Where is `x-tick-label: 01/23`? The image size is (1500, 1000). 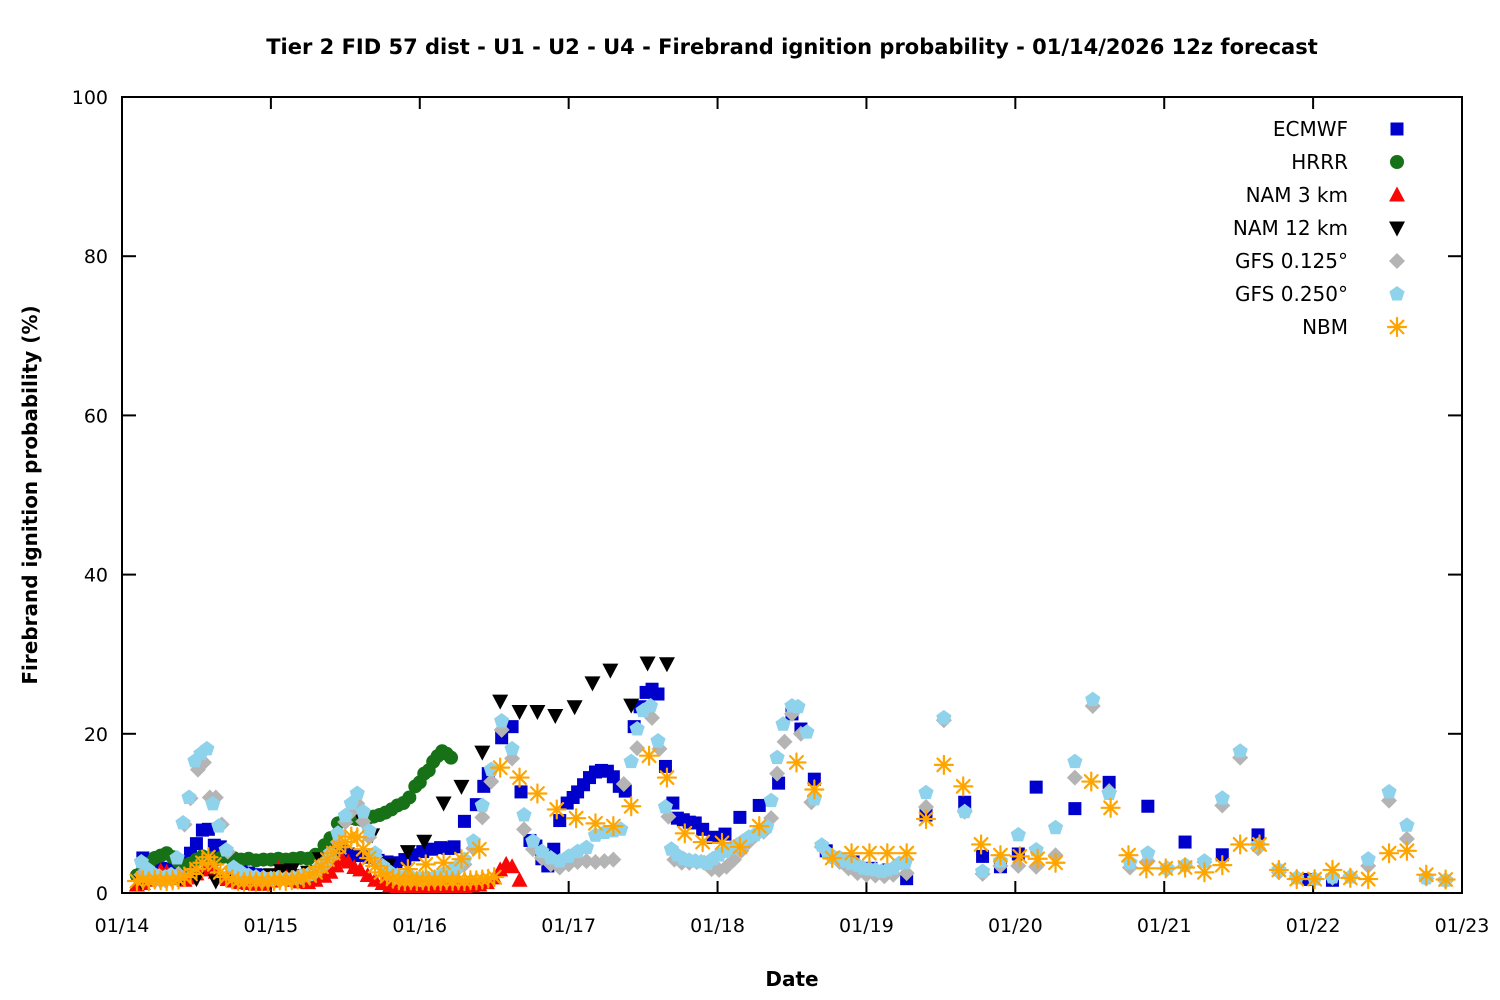
x-tick-label: 01/23 is located at coordinates (1462, 926).